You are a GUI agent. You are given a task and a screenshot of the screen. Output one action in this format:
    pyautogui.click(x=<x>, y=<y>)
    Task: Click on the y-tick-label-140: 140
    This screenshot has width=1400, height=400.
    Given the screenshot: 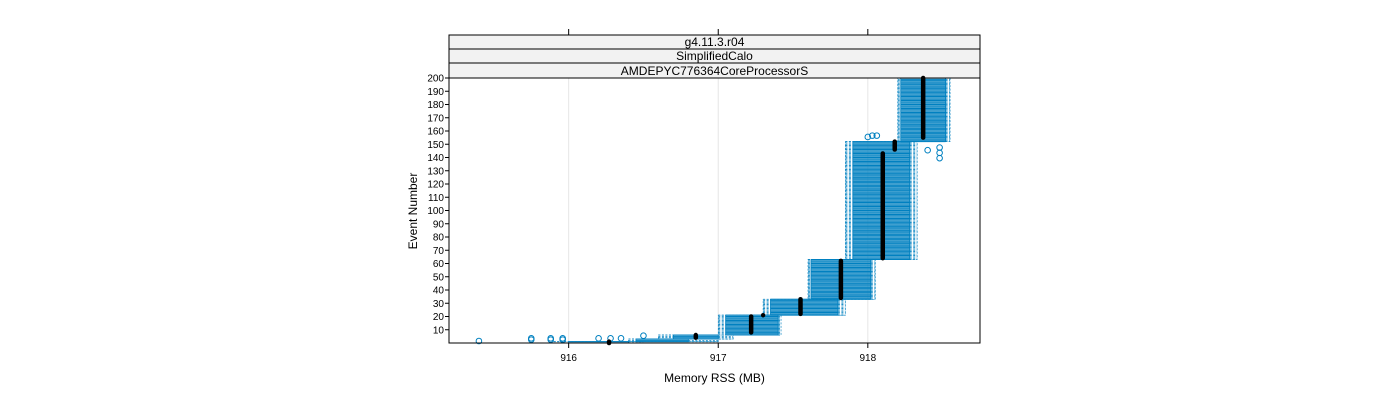 What is the action you would take?
    pyautogui.click(x=435, y=158)
    